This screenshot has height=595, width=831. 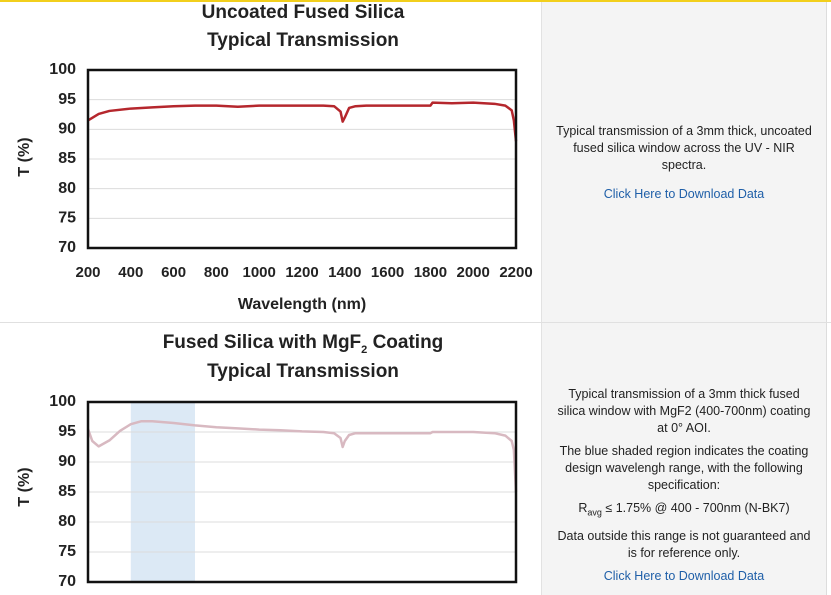 I want to click on spec: Ravg ≤ 1.75% @ 400 - 700nm (N-BK7), so click(x=684, y=511).